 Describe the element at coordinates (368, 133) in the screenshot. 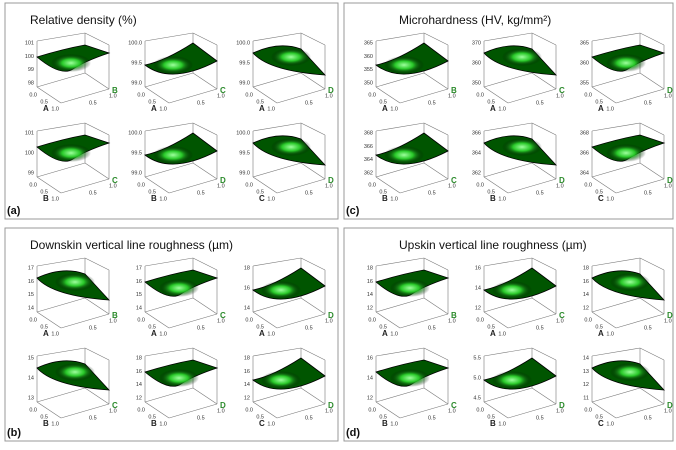

I see `z-tick-label: 368` at that location.